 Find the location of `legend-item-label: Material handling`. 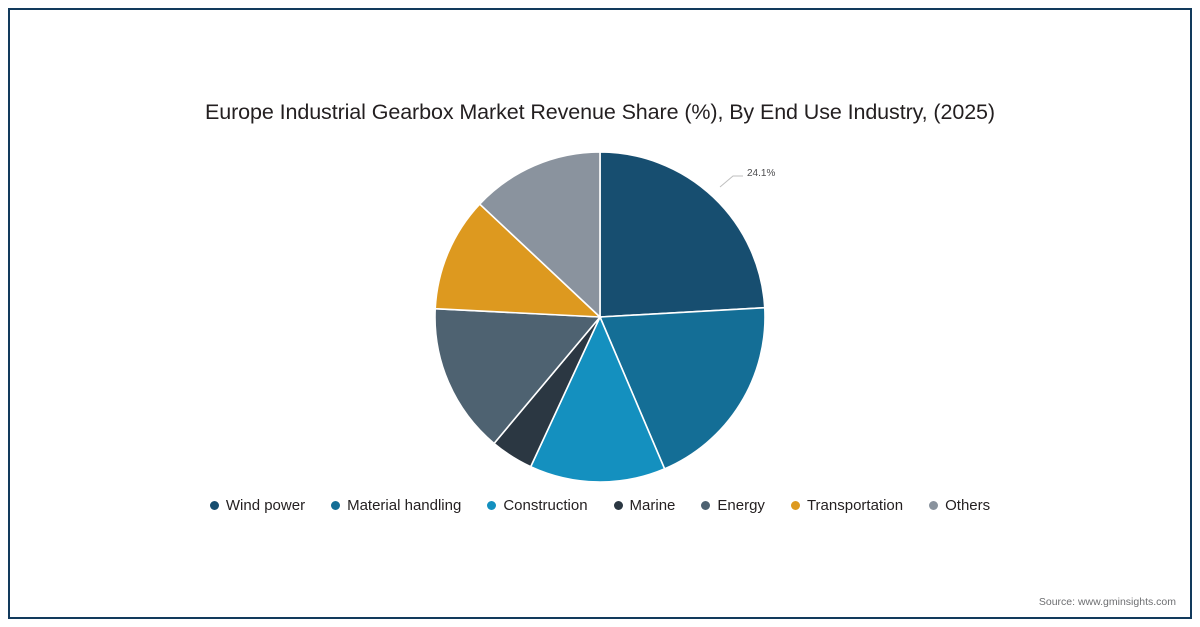

legend-item-label: Material handling is located at coordinates (404, 505).